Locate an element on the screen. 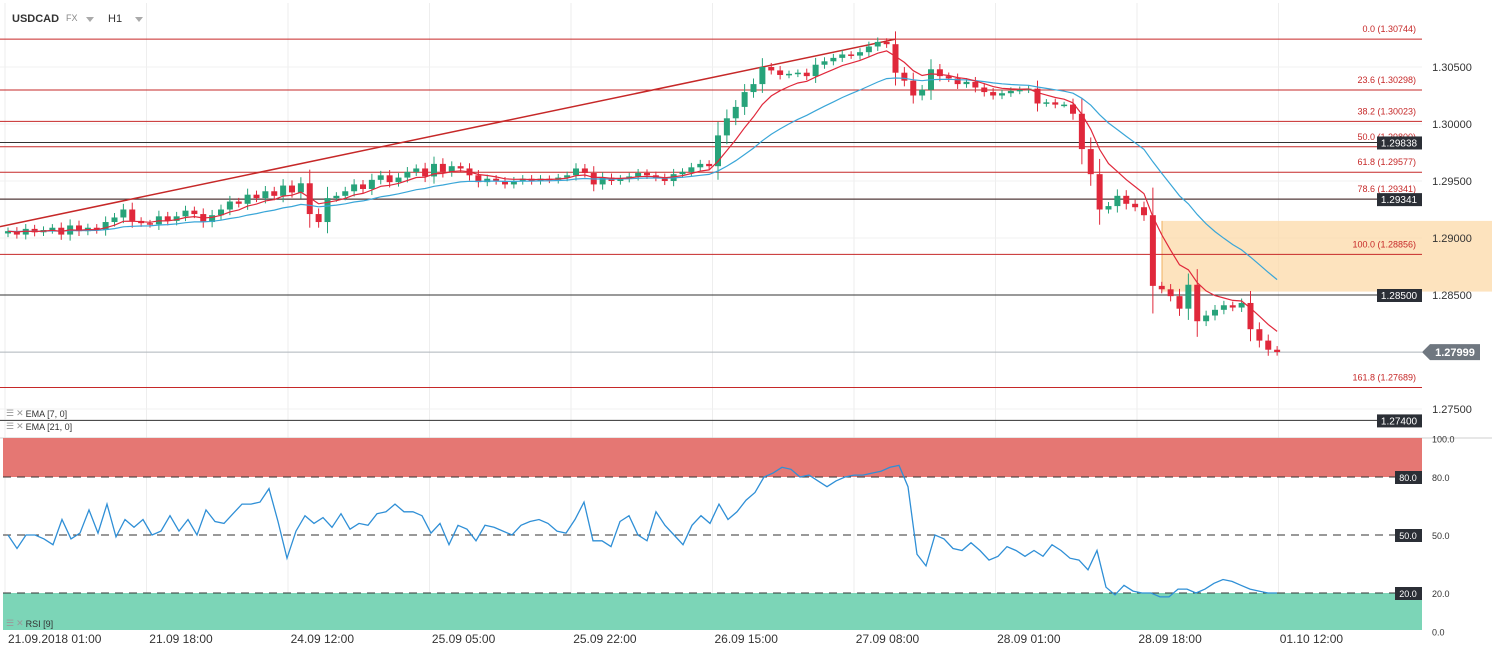  market-label: FX is located at coordinates (72, 18).